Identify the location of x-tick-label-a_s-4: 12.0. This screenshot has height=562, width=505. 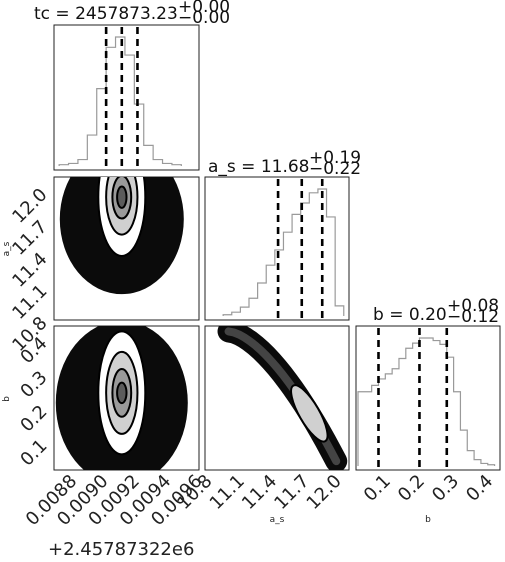
(324, 492).